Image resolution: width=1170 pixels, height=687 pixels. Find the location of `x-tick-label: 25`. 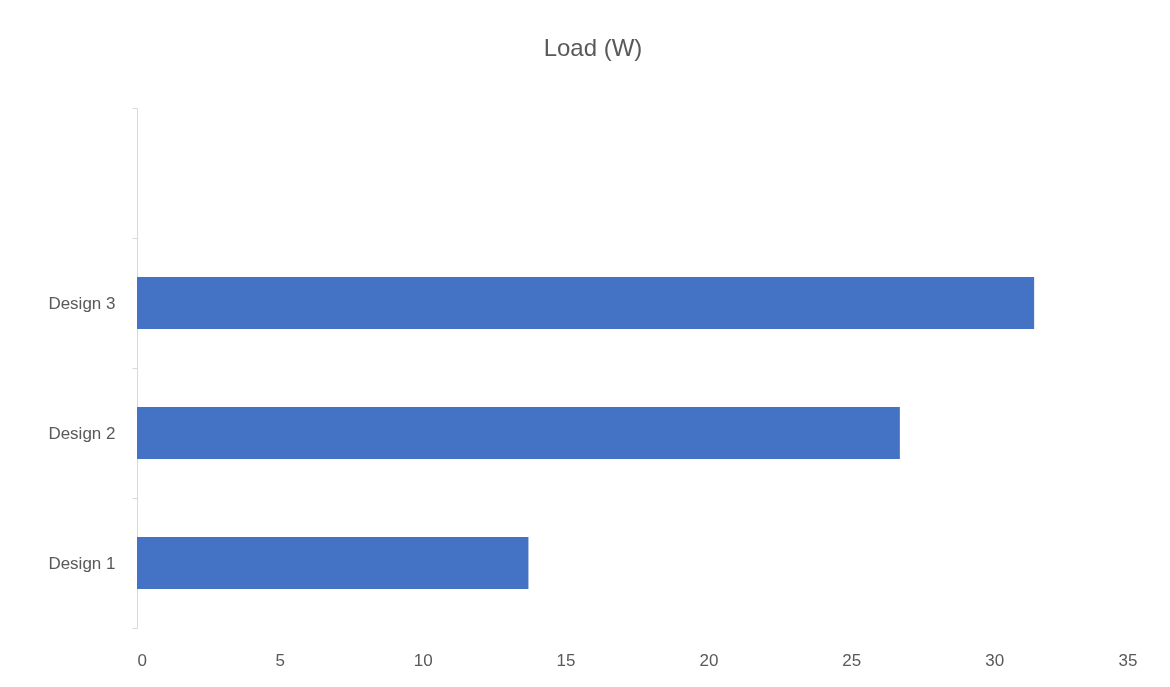

x-tick-label: 25 is located at coordinates (852, 660).